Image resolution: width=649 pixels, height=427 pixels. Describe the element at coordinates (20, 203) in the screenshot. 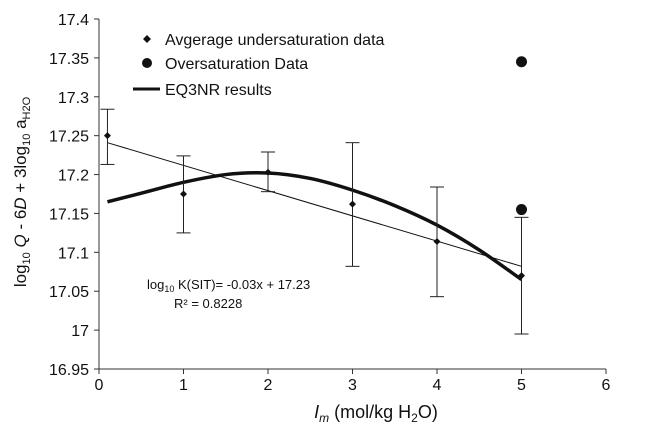

I see `y-title-d: D` at that location.